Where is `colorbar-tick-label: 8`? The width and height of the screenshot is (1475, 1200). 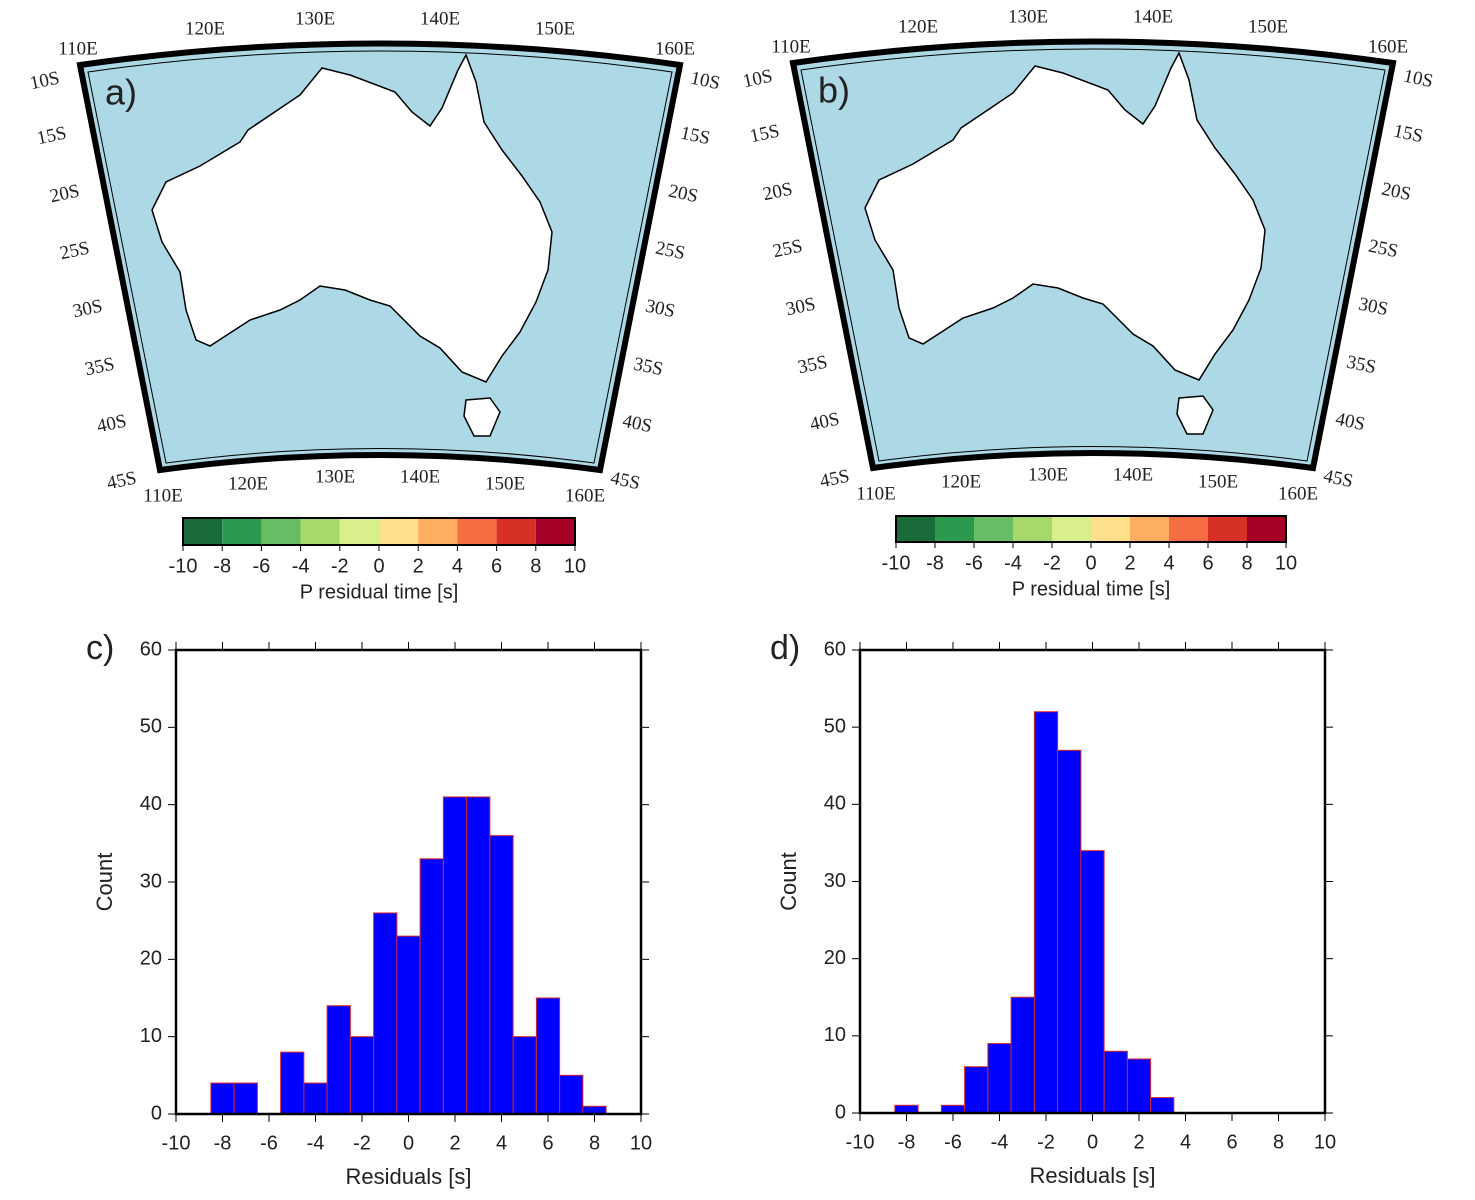
colorbar-tick-label: 8 is located at coordinates (535, 566).